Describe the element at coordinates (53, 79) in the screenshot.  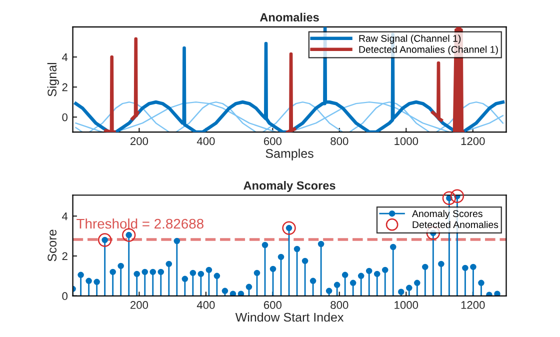
I see `y-axis-title: Signal` at that location.